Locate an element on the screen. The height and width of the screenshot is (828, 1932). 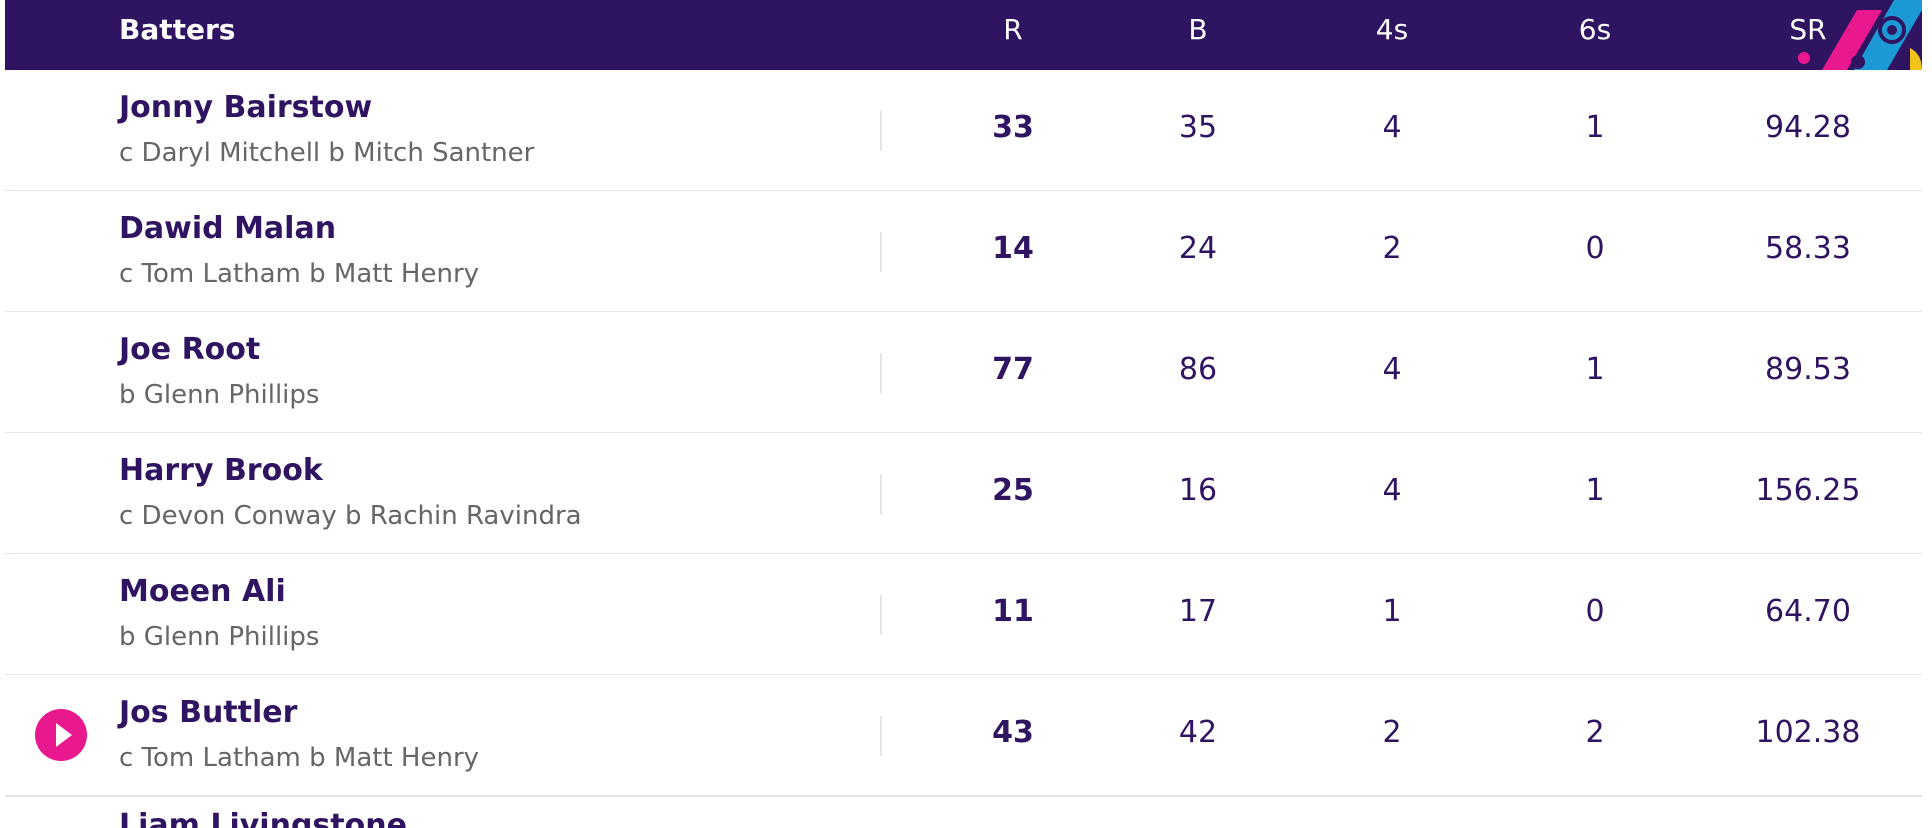
balls-value: 17 is located at coordinates (1198, 611).